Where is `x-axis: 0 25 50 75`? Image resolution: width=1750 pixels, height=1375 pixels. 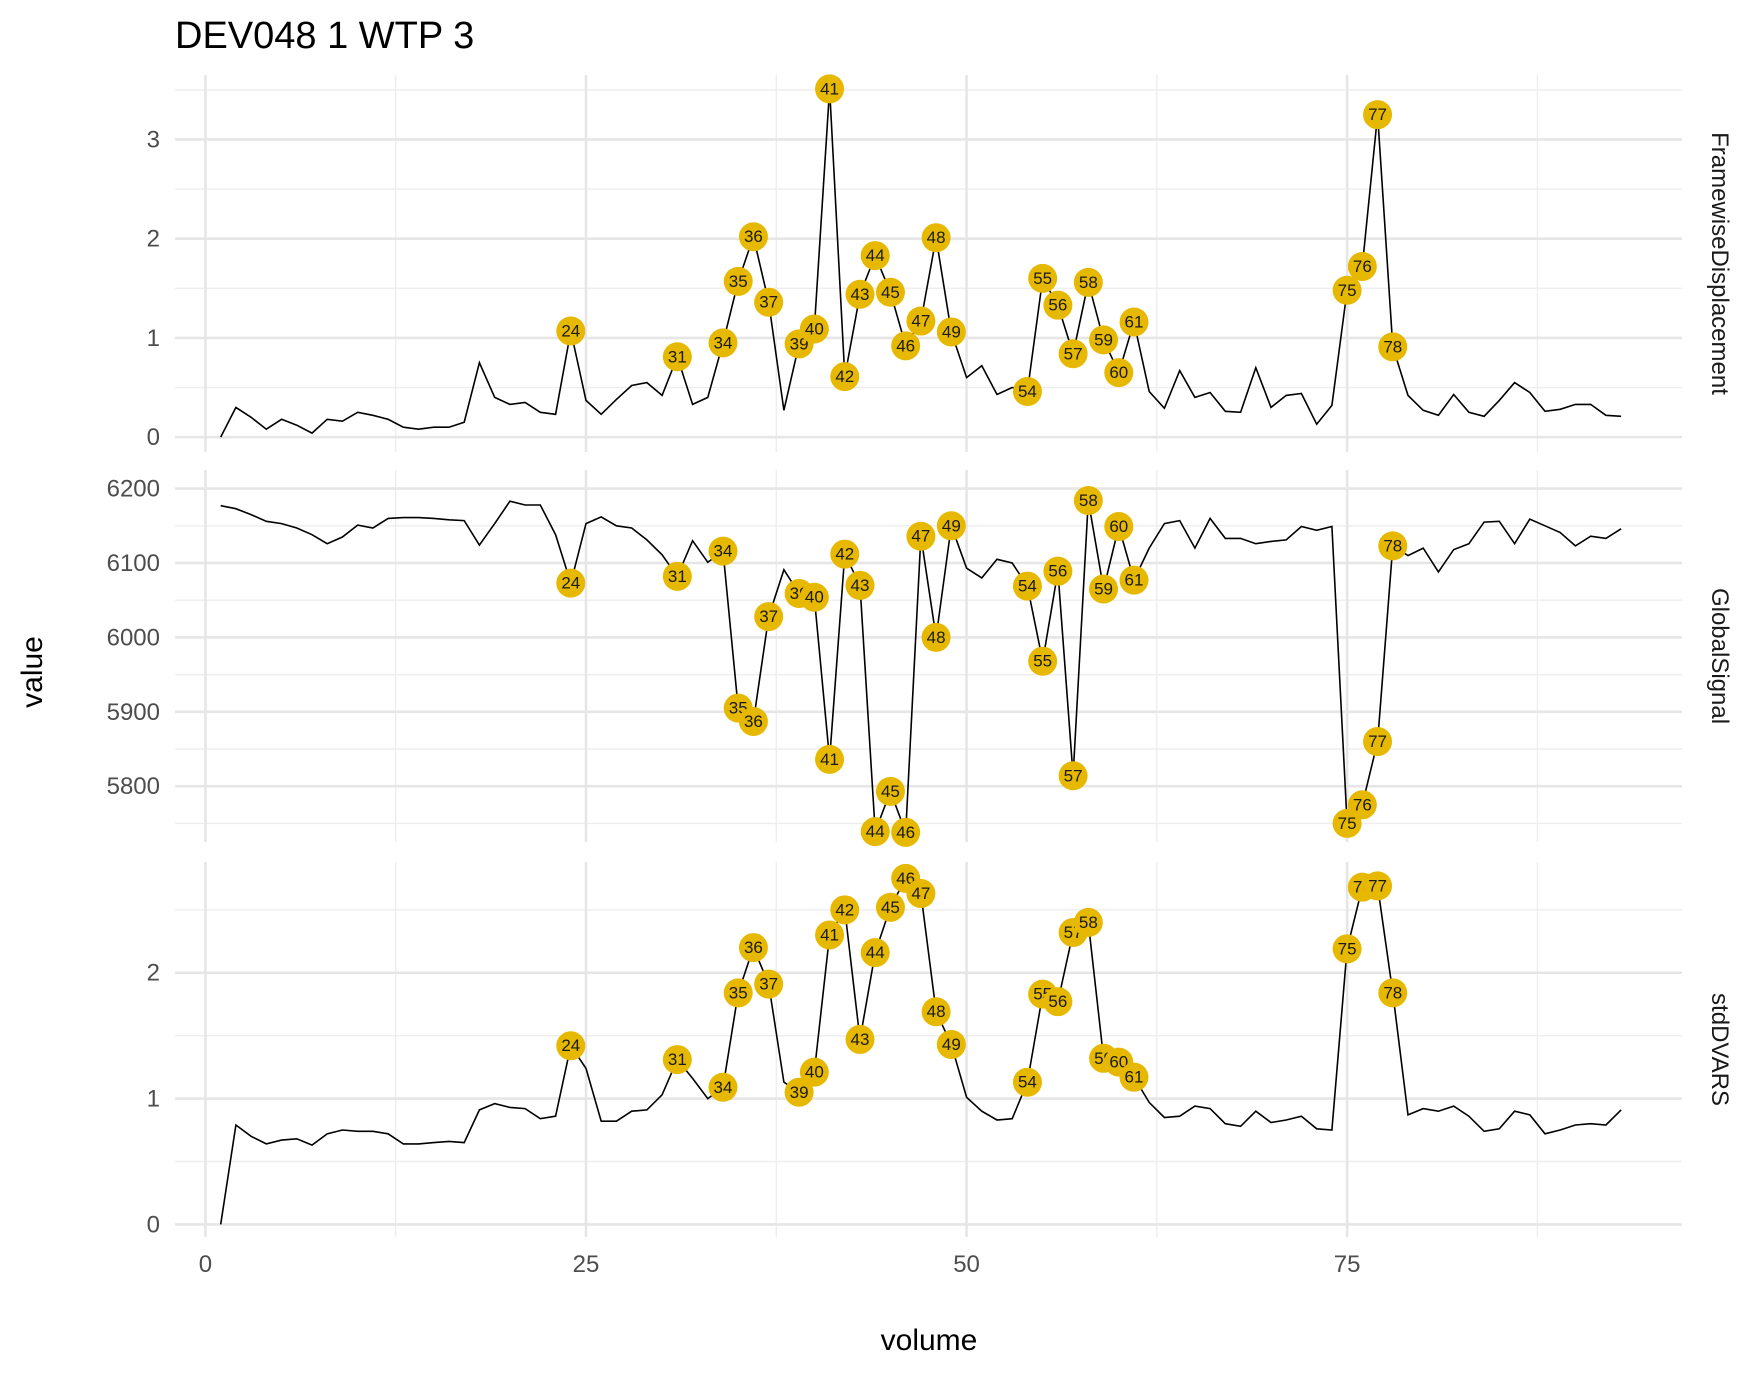 x-axis: 0 25 50 75 is located at coordinates (780, 1264).